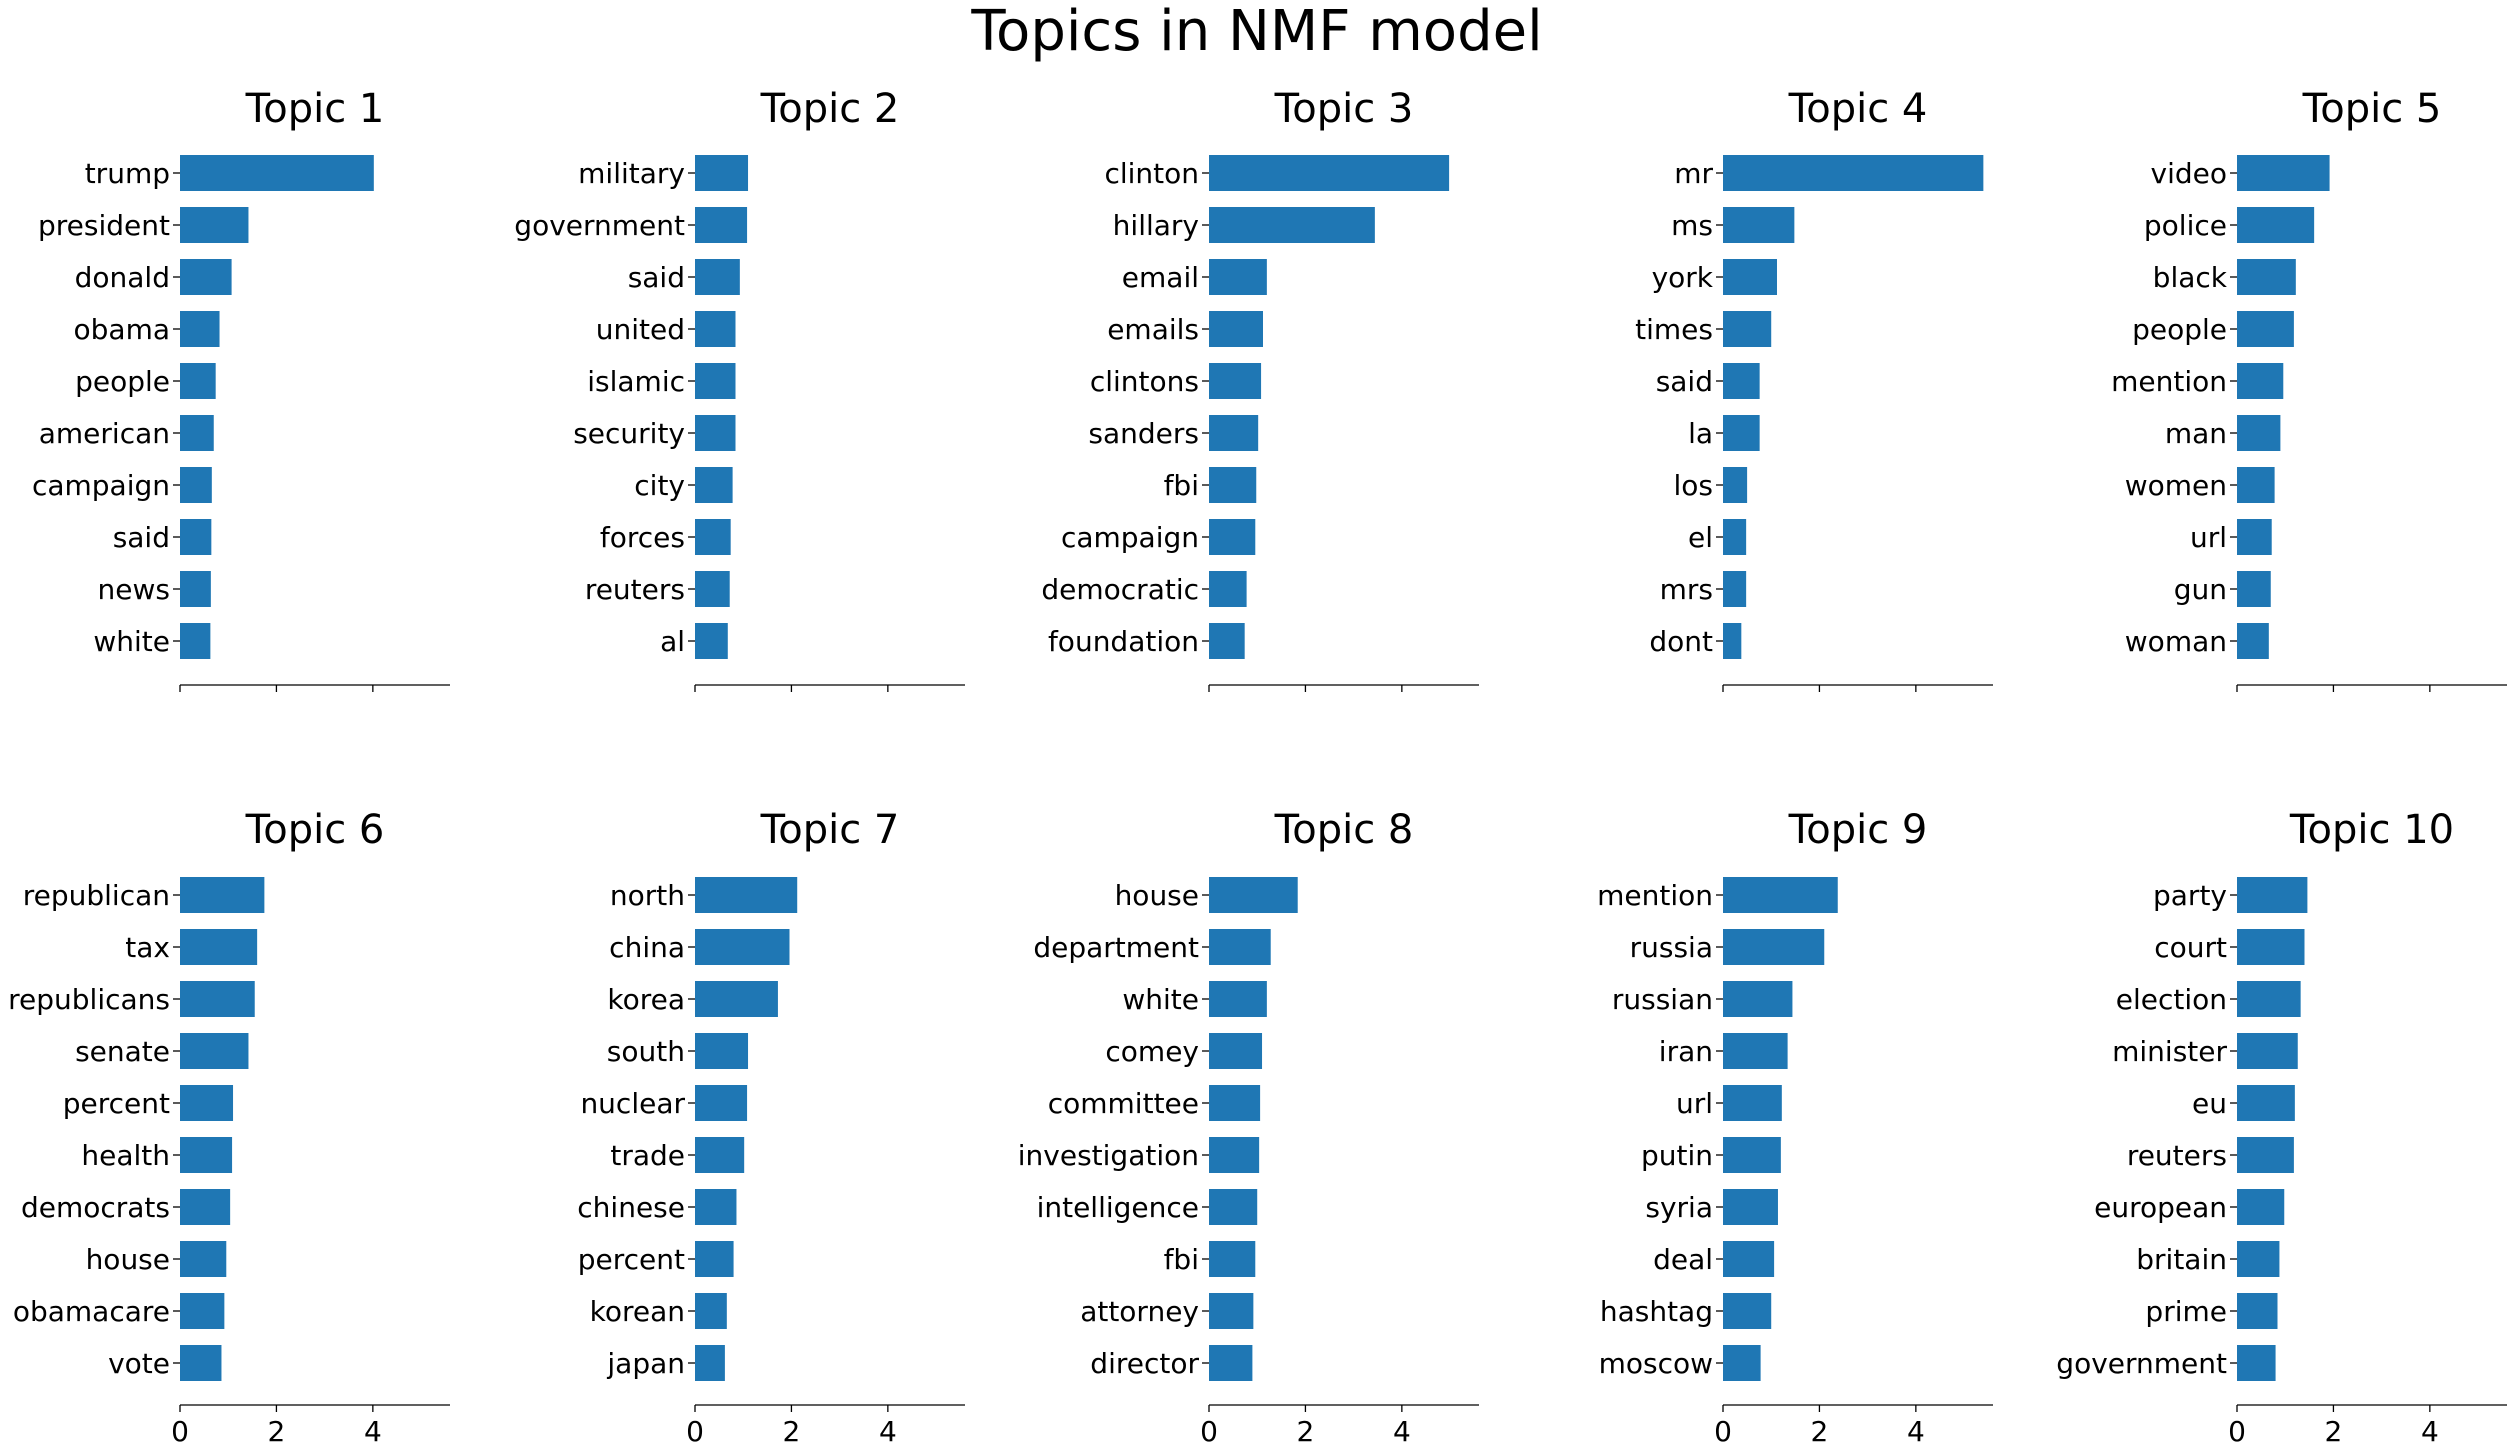 The height and width of the screenshot is (1452, 2515). Describe the element at coordinates (147, 947) in the screenshot. I see `category-label: tax` at that location.